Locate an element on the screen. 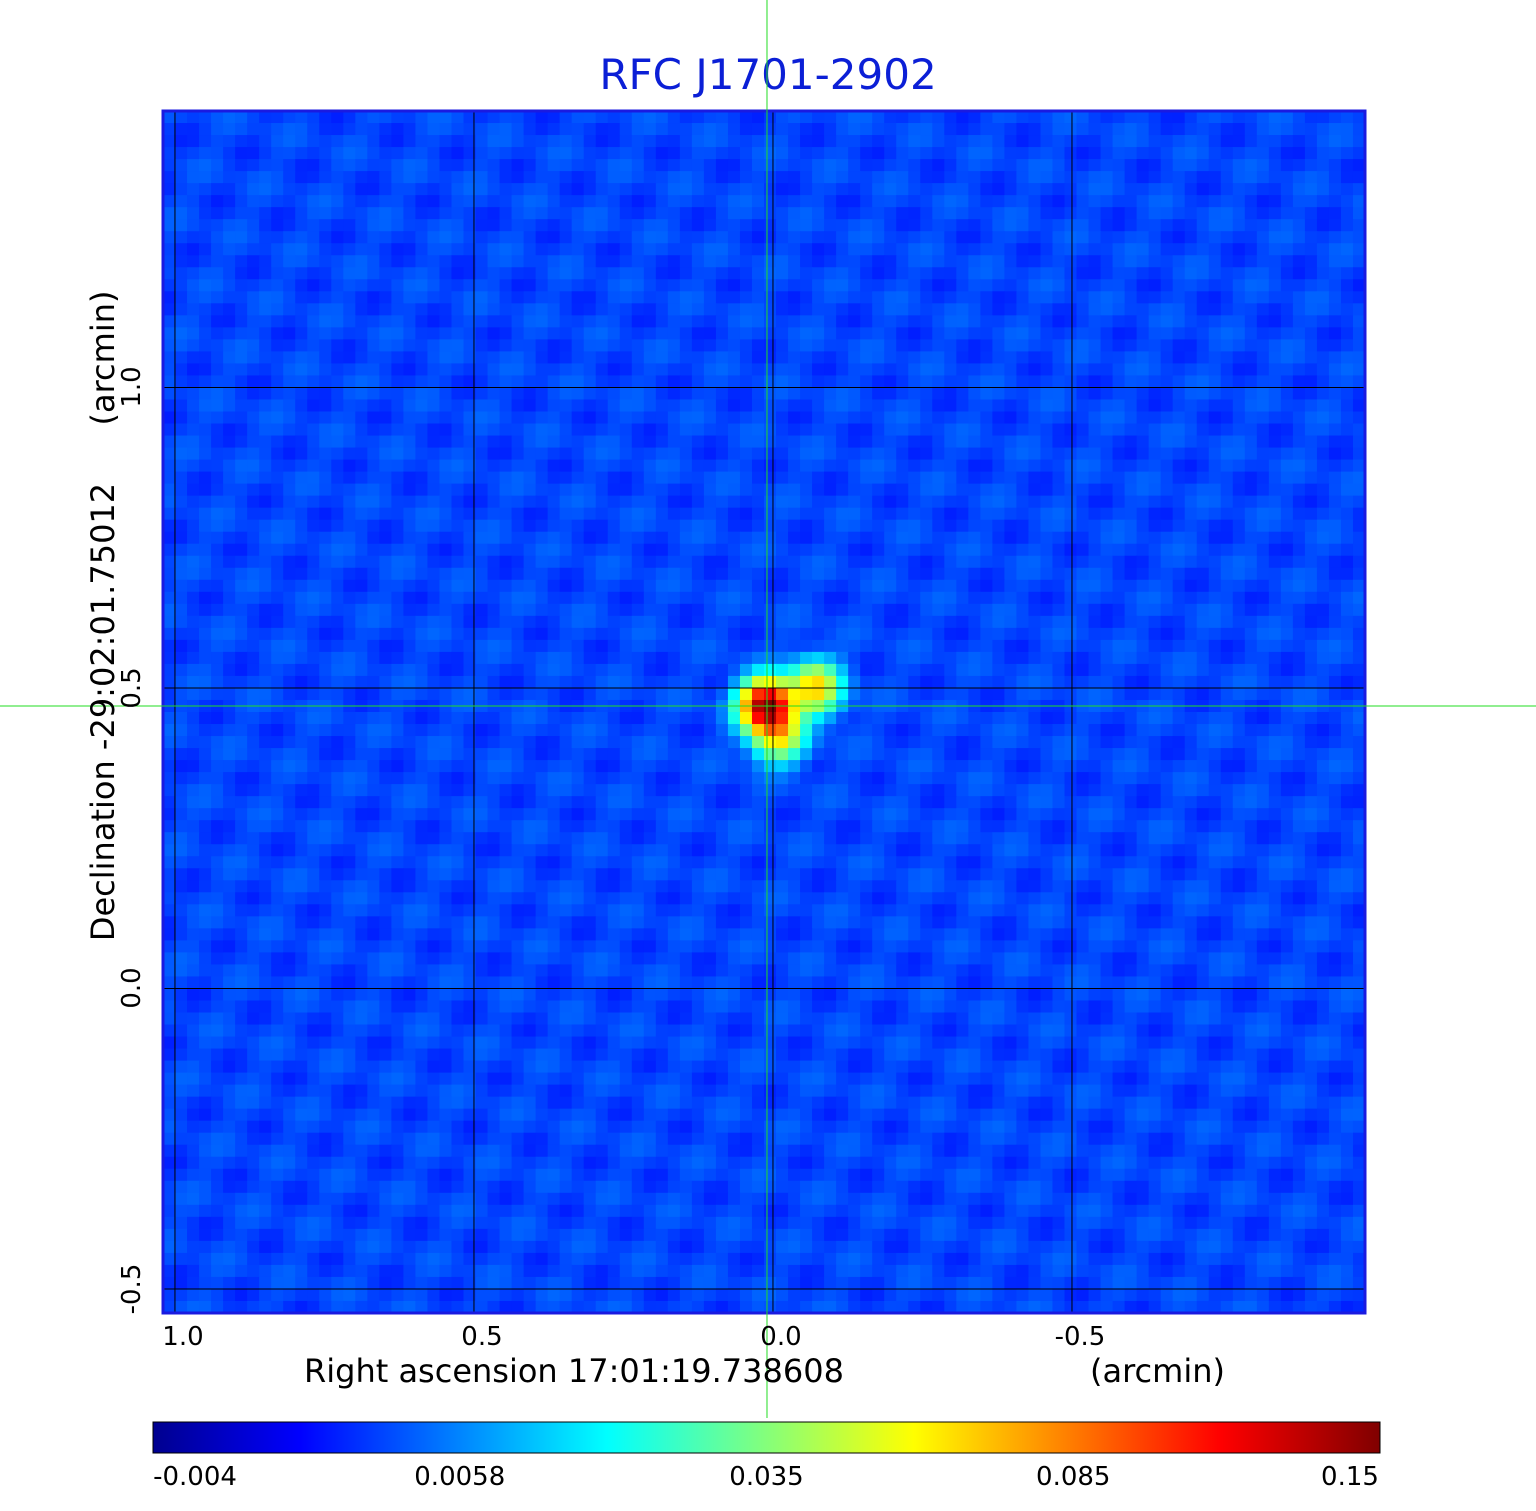  x-tick-label: -0.5 is located at coordinates (1080, 1337).